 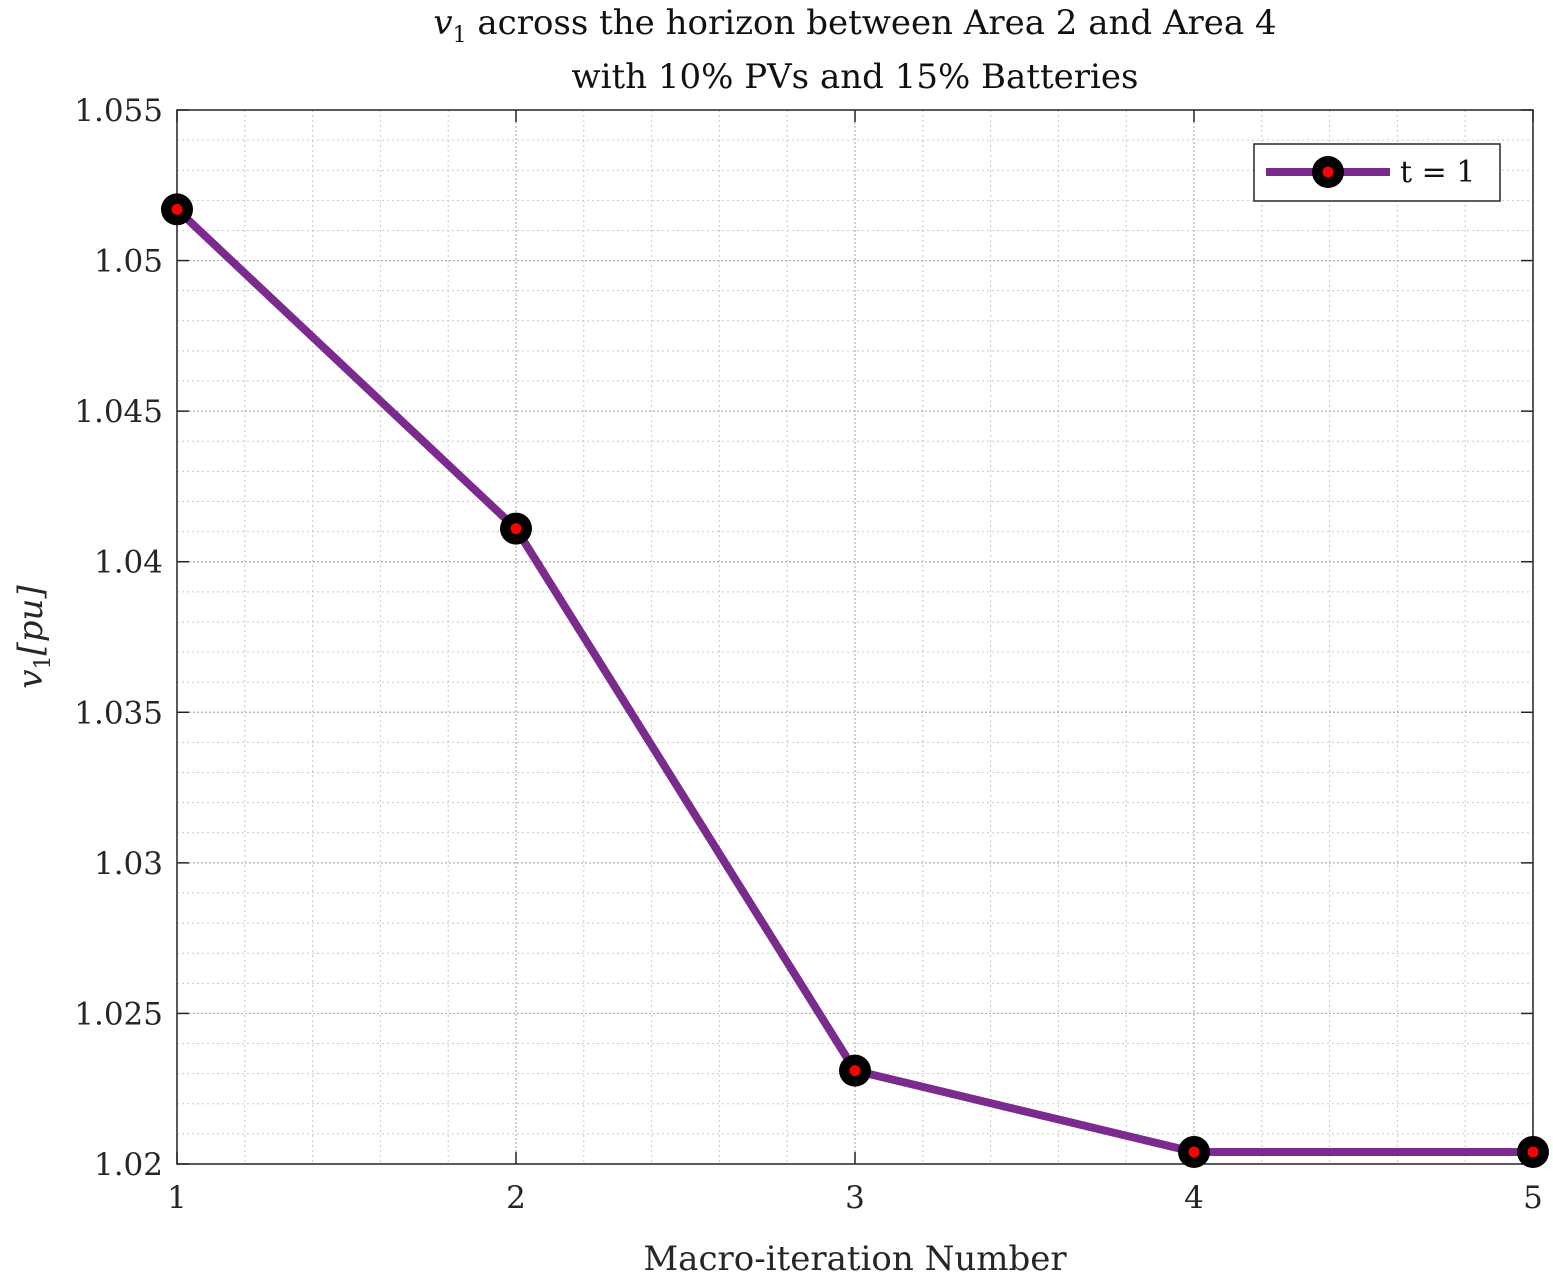 What do you see at coordinates (1437, 172) in the screenshot?
I see `legend-label-t1: t = 1` at bounding box center [1437, 172].